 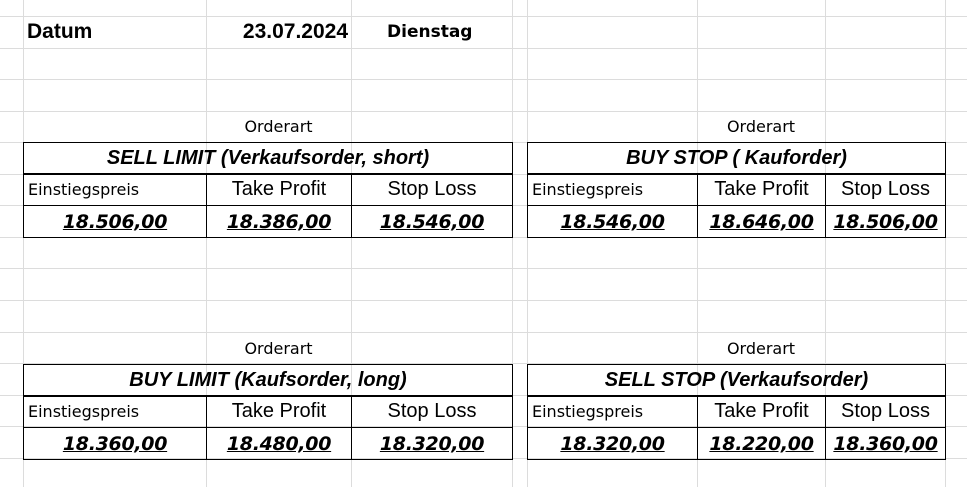 What do you see at coordinates (761, 443) in the screenshot?
I see `value-take-profit: 18.220,00` at bounding box center [761, 443].